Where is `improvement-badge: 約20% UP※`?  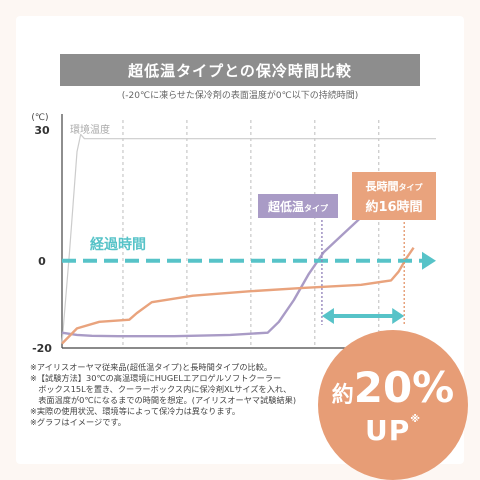 improvement-badge: 約20% UP※ is located at coordinates (393, 405).